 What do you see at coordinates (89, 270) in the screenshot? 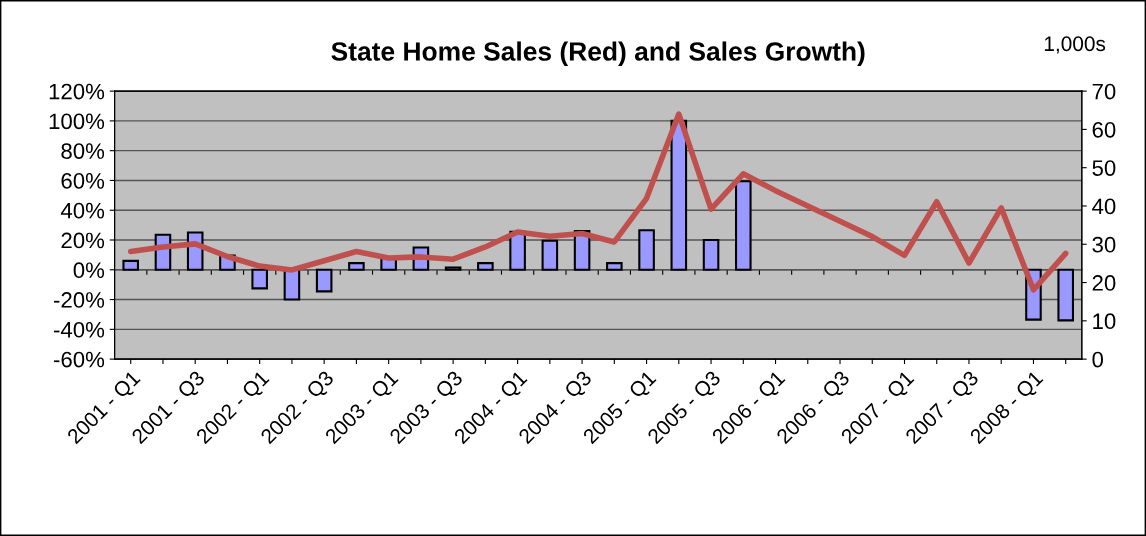
I see `y-tick-label: 0%` at bounding box center [89, 270].